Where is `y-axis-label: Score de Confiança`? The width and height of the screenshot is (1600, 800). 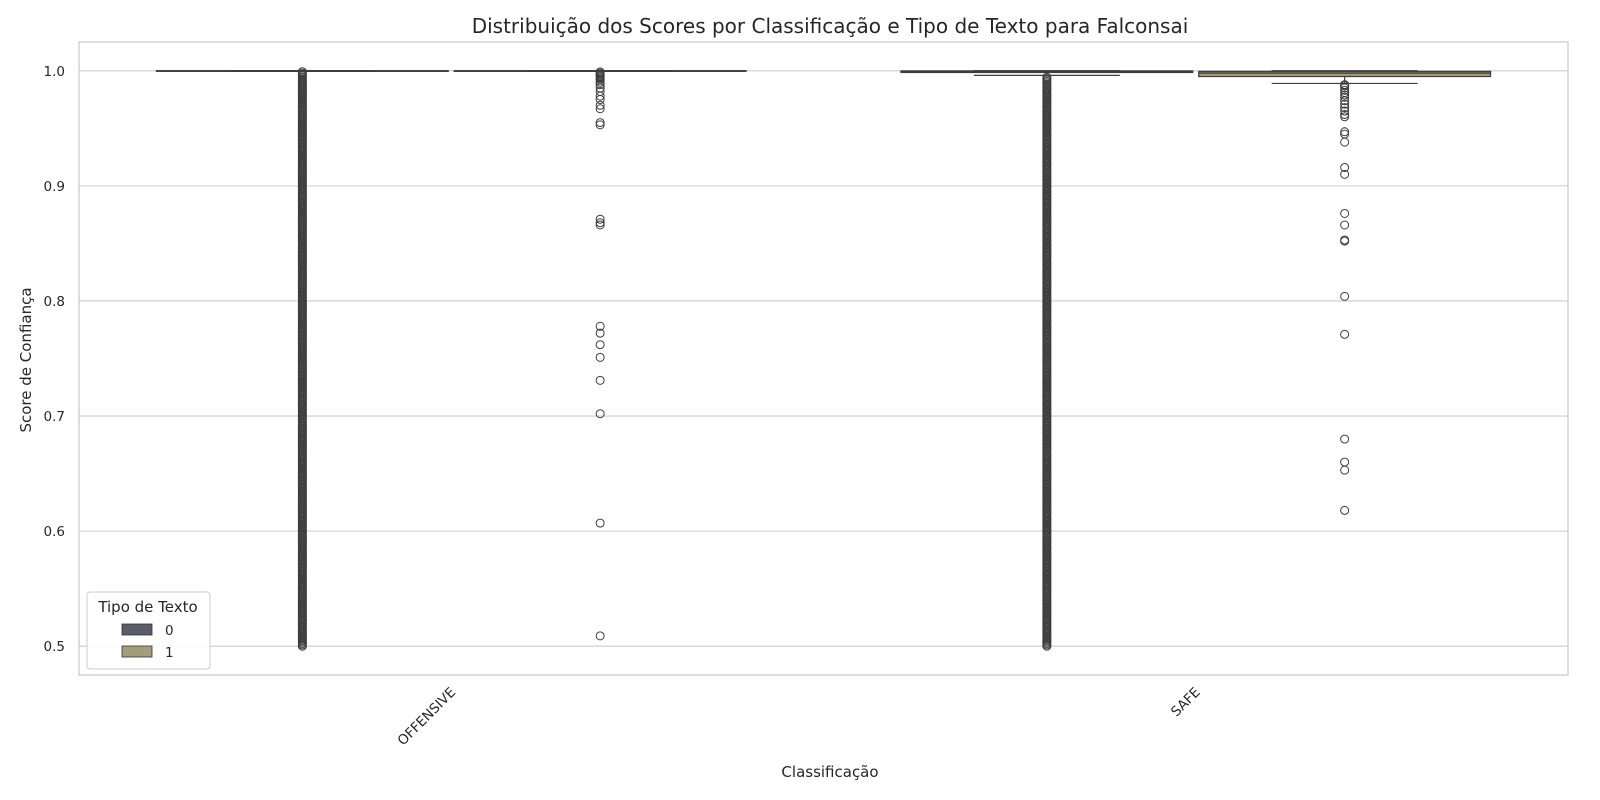
y-axis-label: Score de Confiança is located at coordinates (26, 359).